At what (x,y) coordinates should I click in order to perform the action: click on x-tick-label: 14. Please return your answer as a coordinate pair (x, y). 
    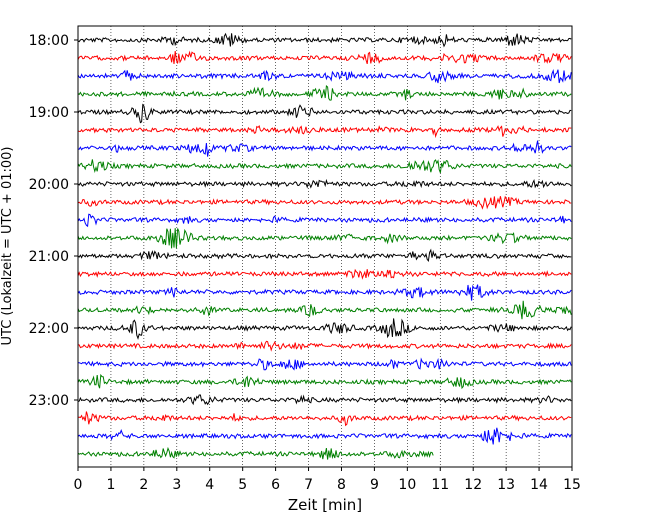
    Looking at the image, I should click on (539, 485).